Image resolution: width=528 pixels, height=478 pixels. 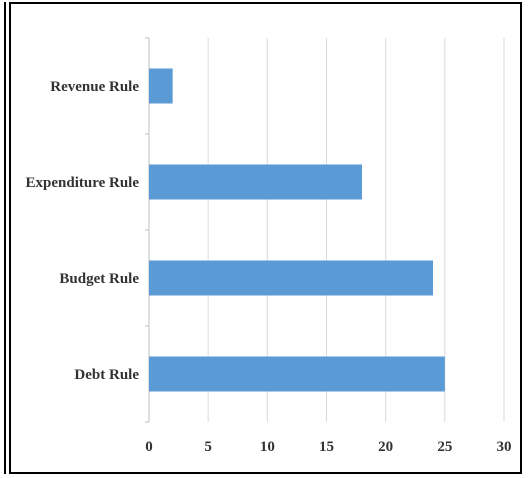 What do you see at coordinates (267, 447) in the screenshot?
I see `x-tick-label: 10` at bounding box center [267, 447].